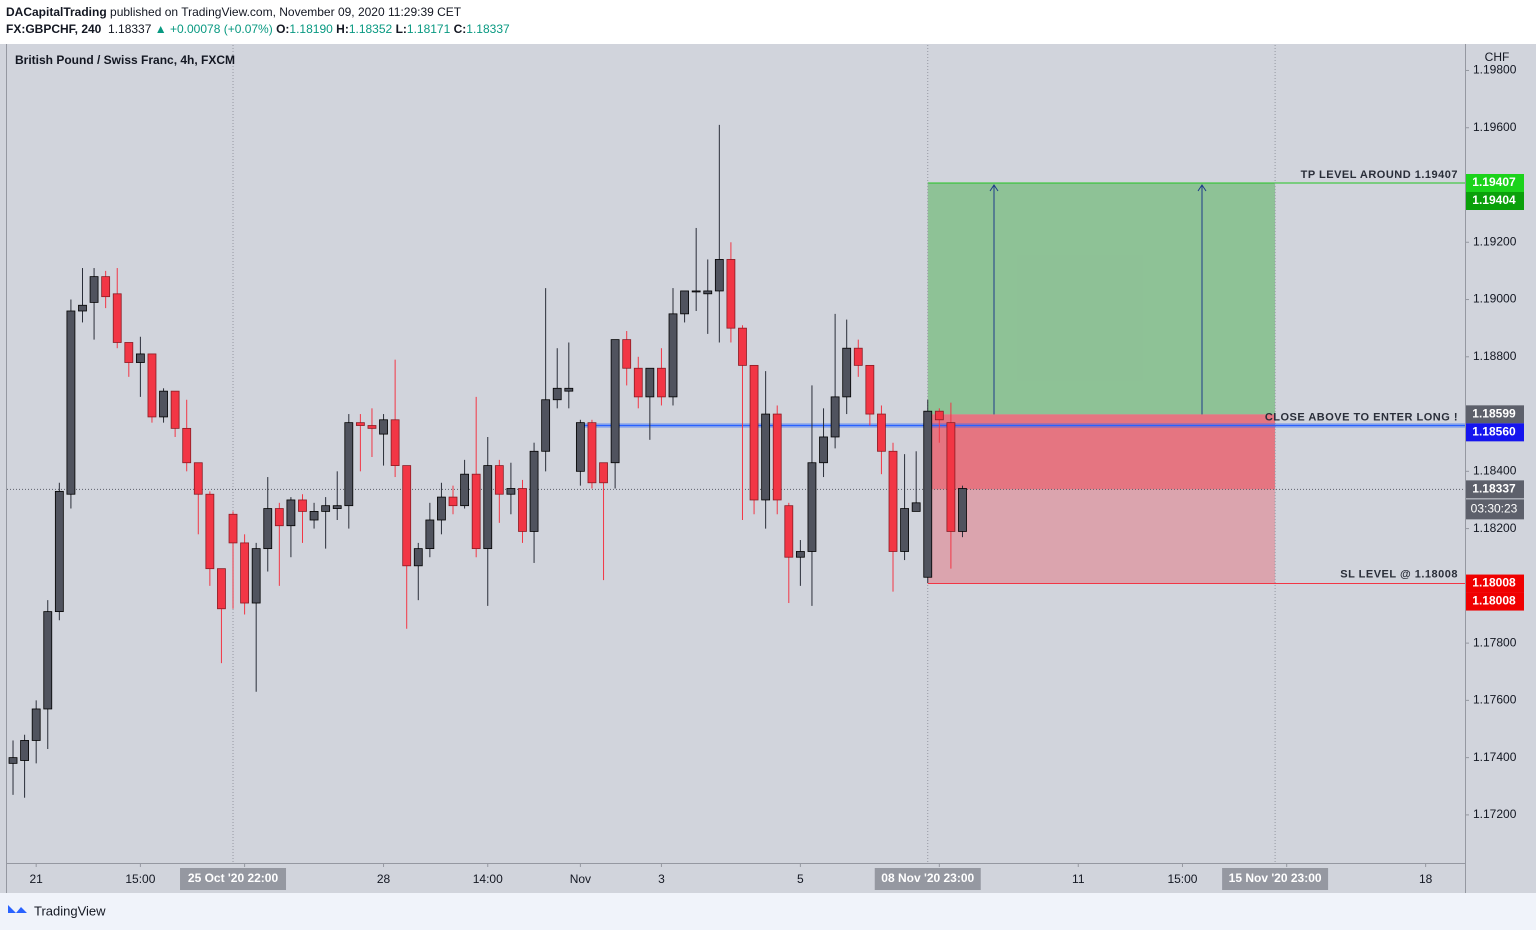 The width and height of the screenshot is (1536, 930). What do you see at coordinates (1495, 470) in the screenshot?
I see `y-tick-label: 1.18400` at bounding box center [1495, 470].